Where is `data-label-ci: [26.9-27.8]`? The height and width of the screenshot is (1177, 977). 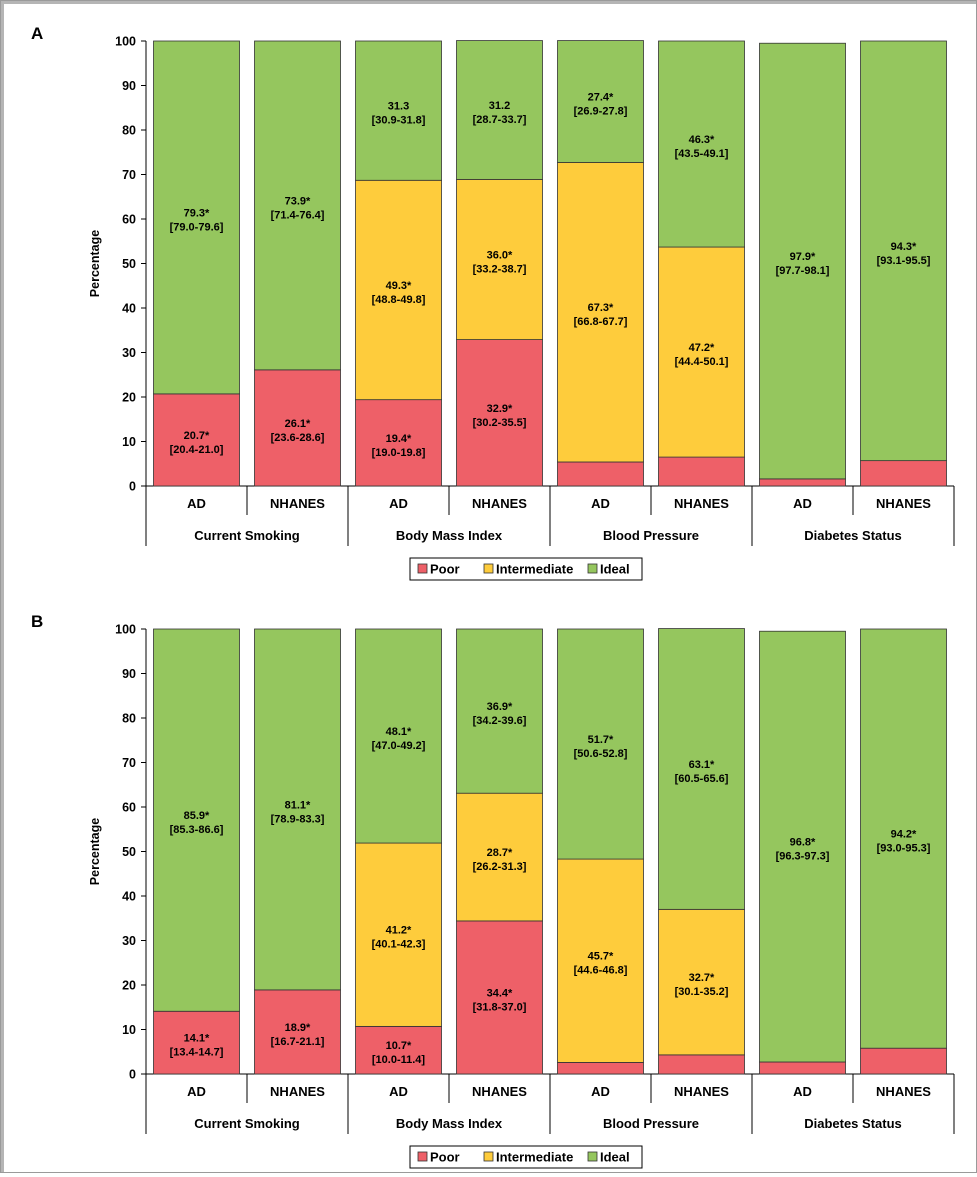
data-label-ci: [26.9-27.8] is located at coordinates (601, 112).